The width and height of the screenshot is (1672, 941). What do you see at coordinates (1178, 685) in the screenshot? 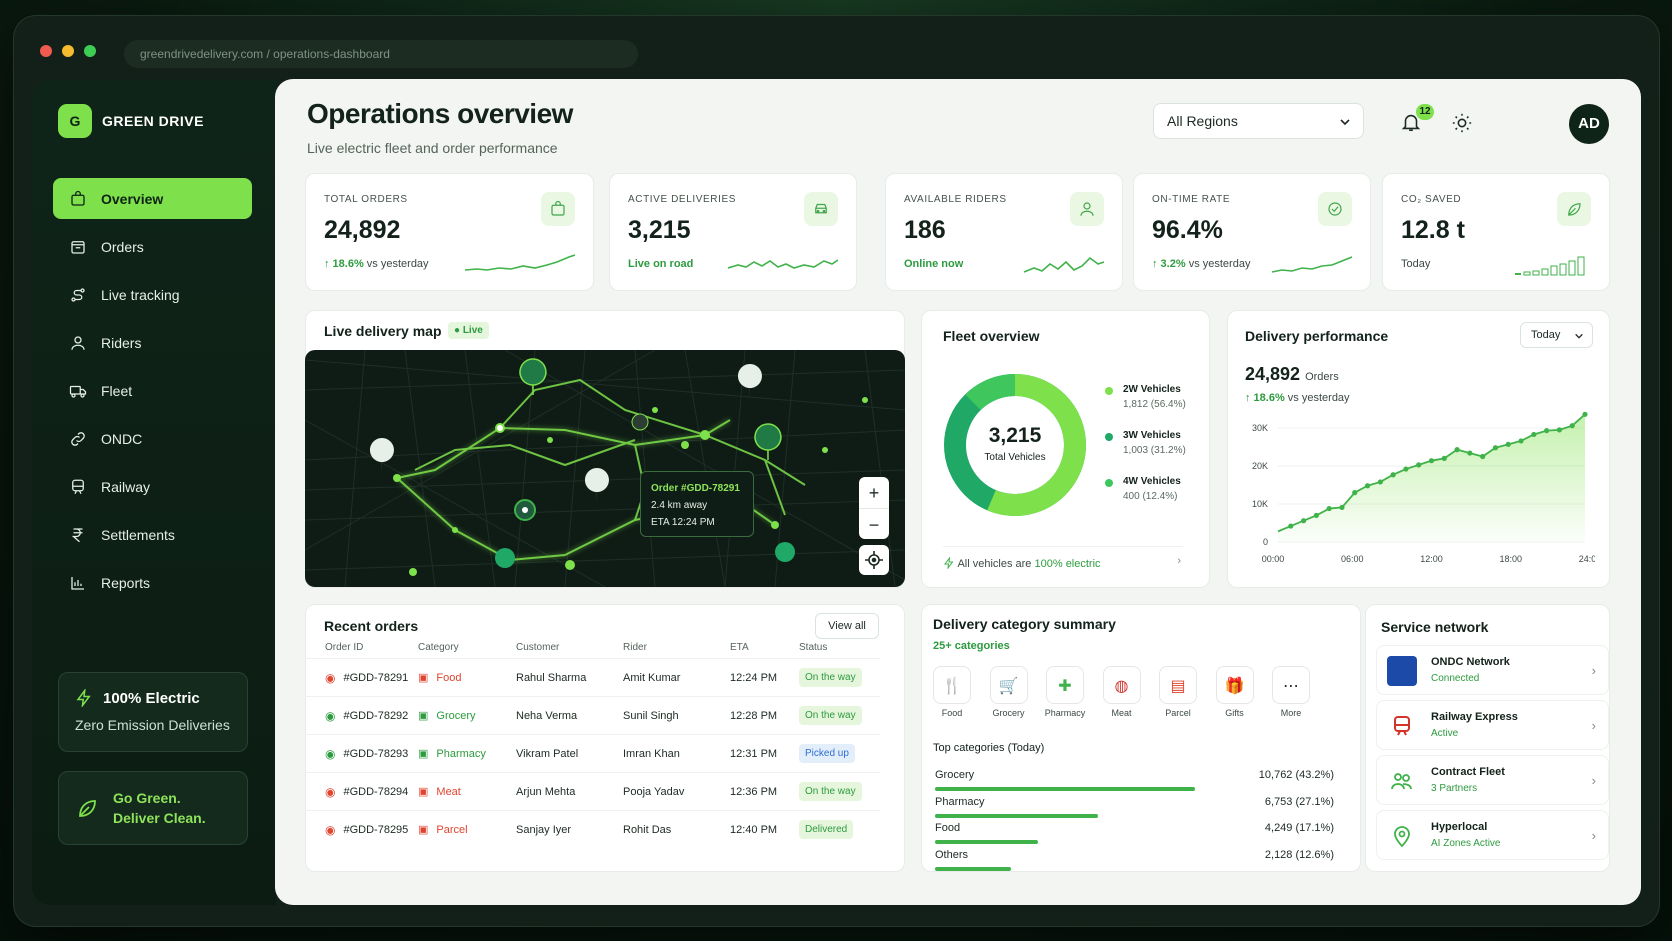
I see `category-parcel-button: ▤` at bounding box center [1178, 685].